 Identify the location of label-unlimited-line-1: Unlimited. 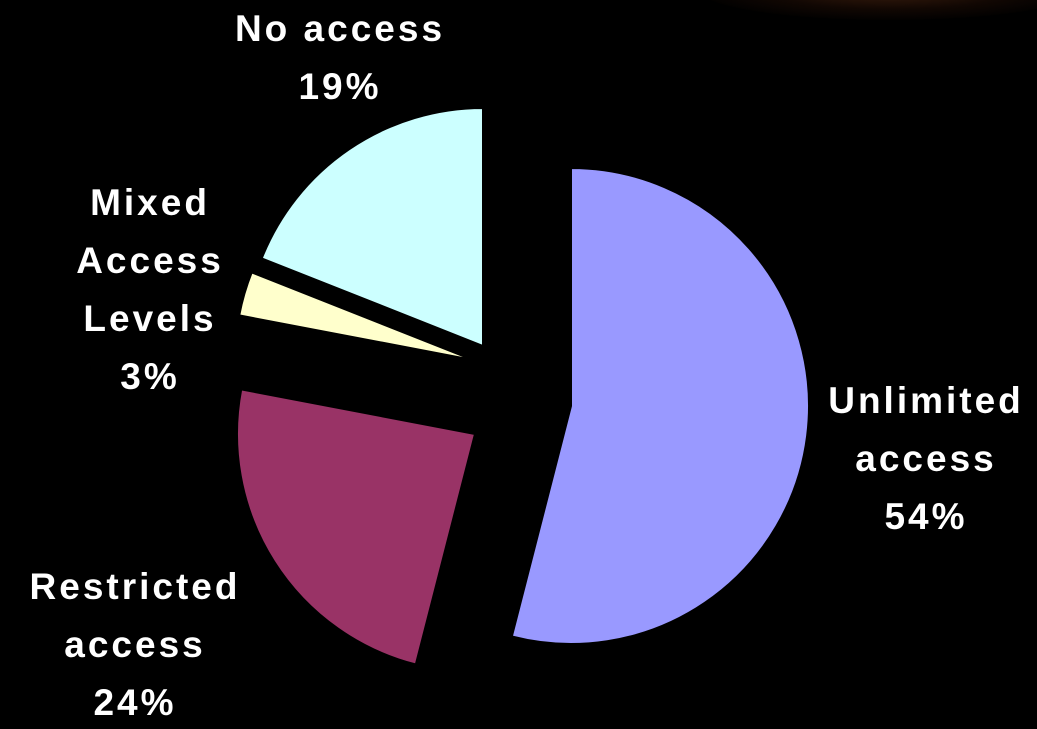
(926, 400).